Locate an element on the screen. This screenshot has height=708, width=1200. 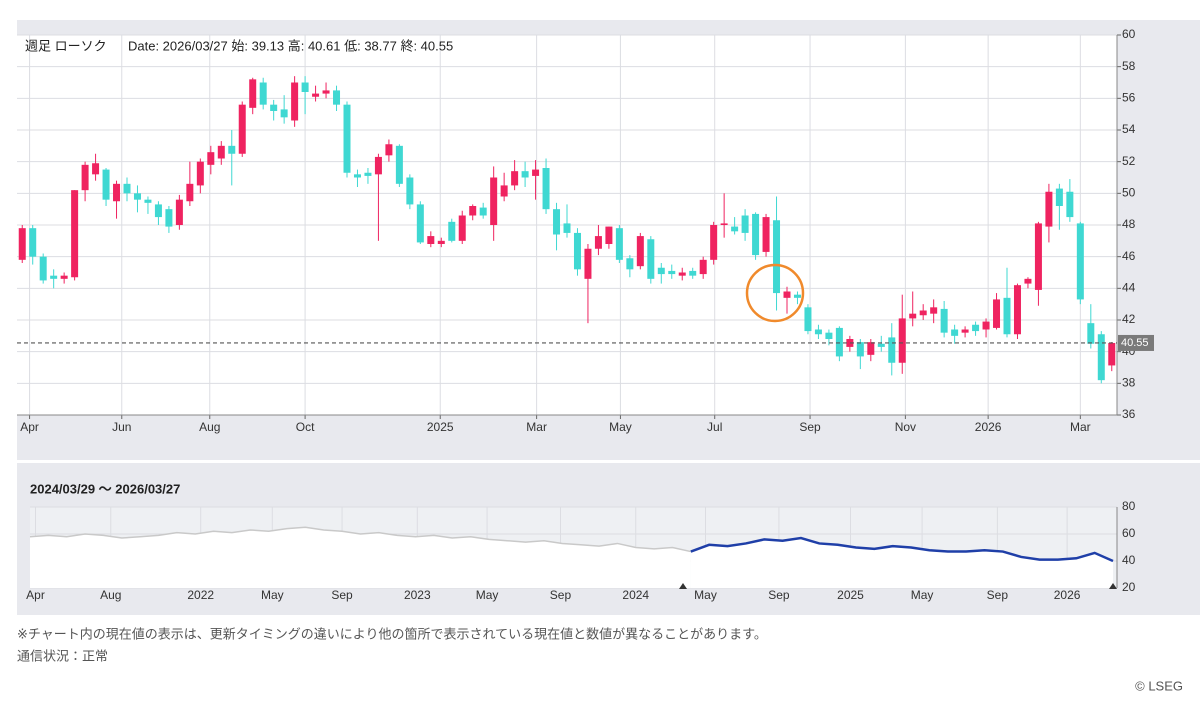
y-tick-label: 40 is located at coordinates (1129, 560).